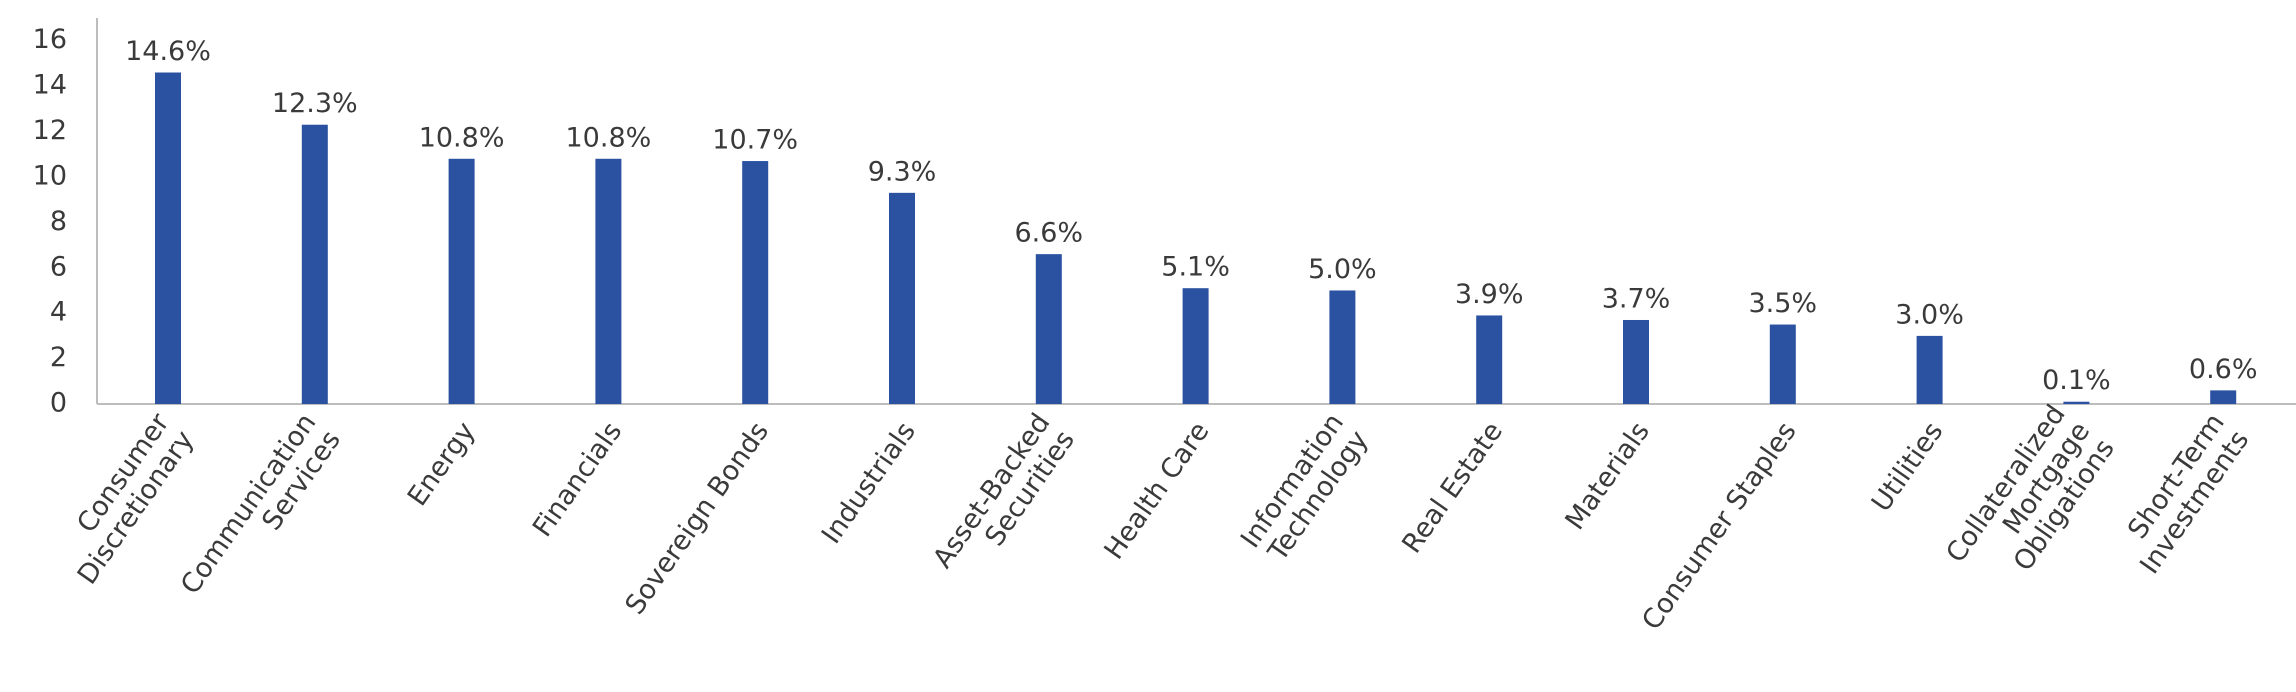  What do you see at coordinates (50, 175) in the screenshot?
I see `y-tick-label: 10` at bounding box center [50, 175].